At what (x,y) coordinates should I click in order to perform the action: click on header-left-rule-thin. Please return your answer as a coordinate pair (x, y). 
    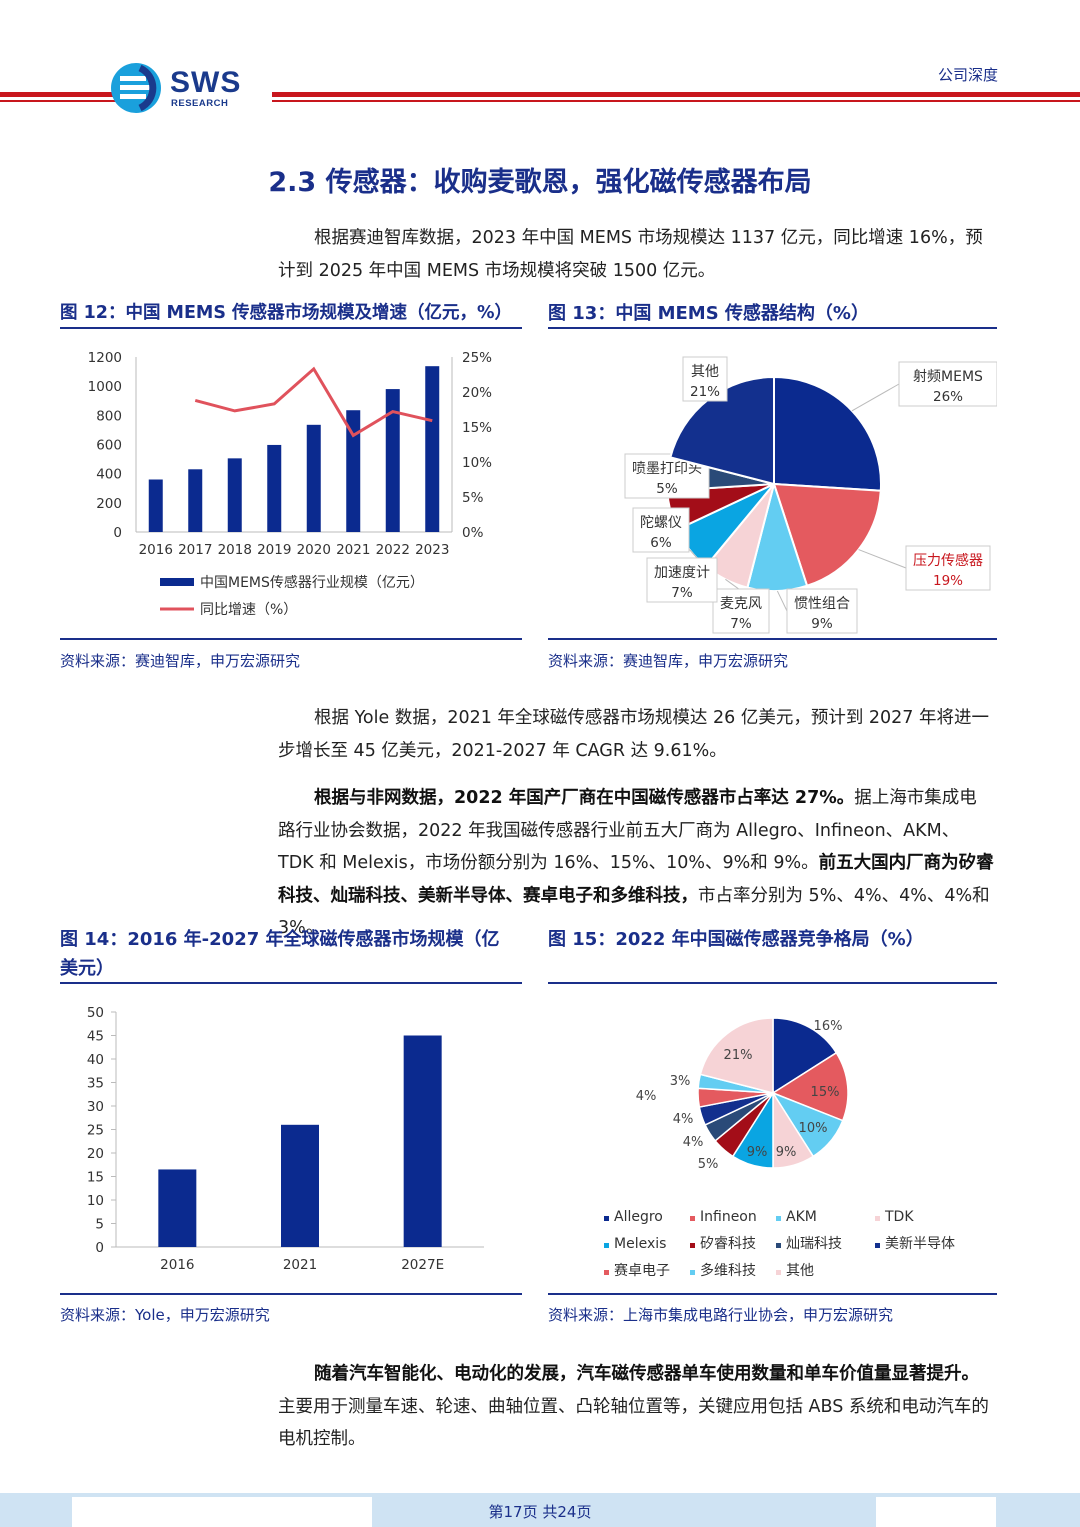
    Looking at the image, I should click on (59, 101).